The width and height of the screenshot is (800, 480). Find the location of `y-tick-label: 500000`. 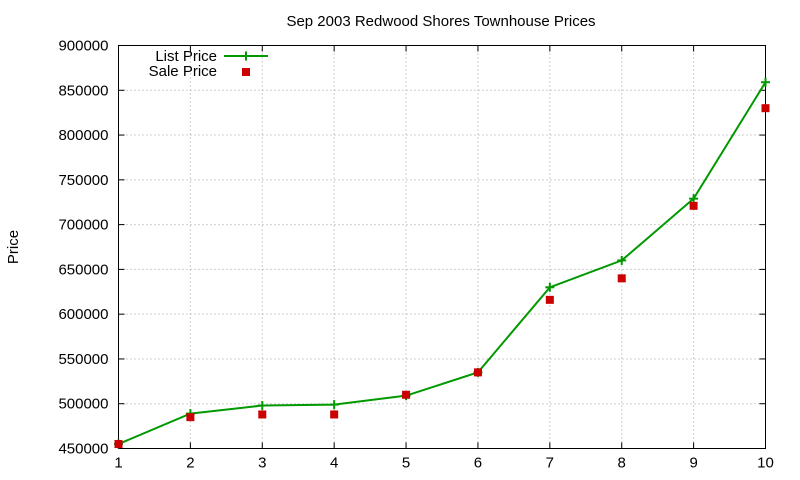

y-tick-label: 500000 is located at coordinates (83, 404).